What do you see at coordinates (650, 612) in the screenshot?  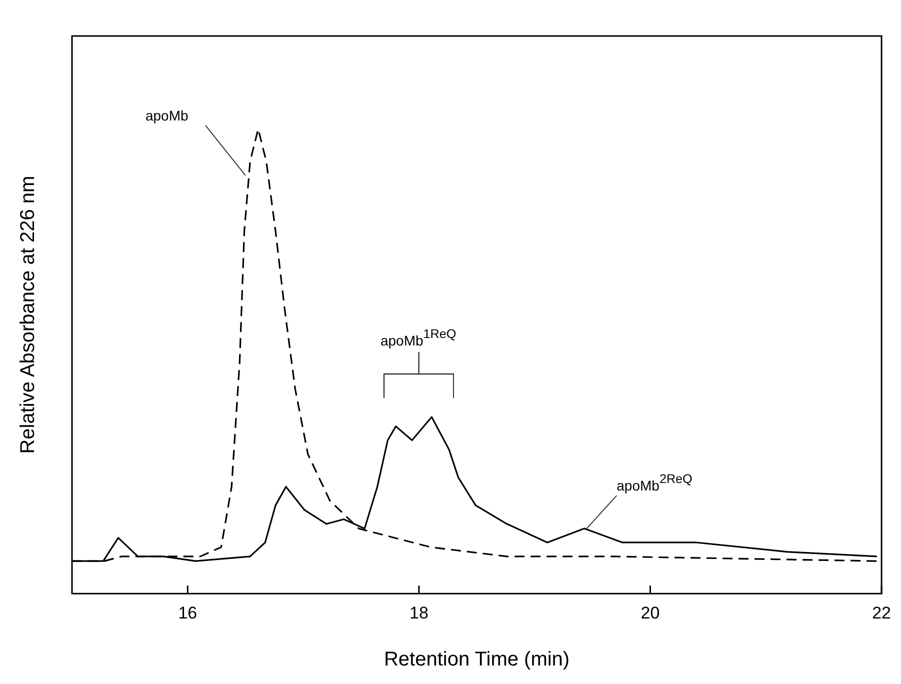 I see `x-tick-label: 20` at bounding box center [650, 612].